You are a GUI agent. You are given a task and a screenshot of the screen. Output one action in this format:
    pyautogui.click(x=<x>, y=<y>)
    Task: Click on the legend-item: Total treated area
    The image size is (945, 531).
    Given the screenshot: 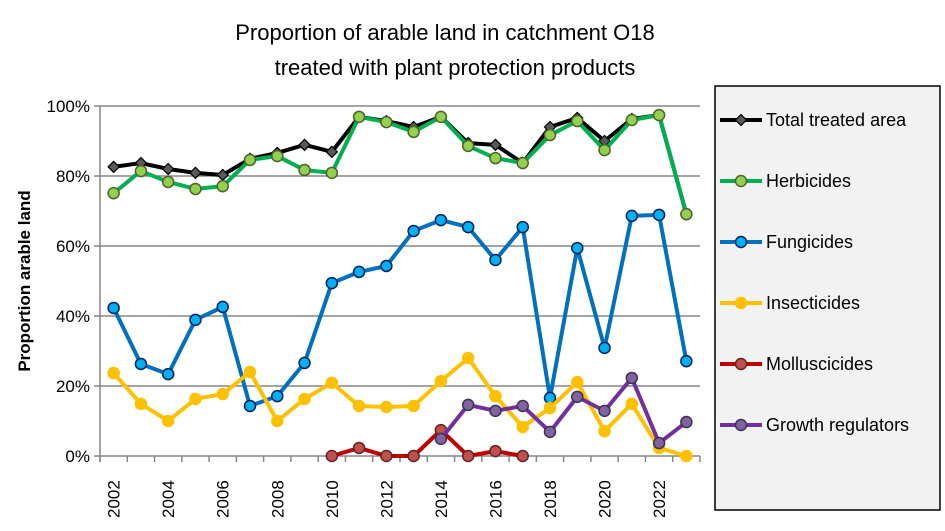 What is the action you would take?
    pyautogui.click(x=813, y=120)
    